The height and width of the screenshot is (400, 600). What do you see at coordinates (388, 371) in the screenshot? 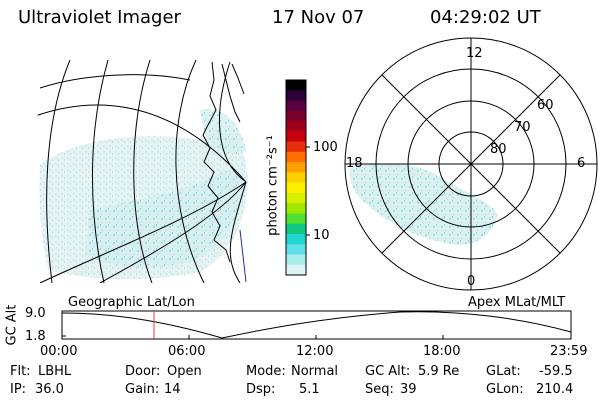
I see `gc-alt-label: GC Alt:` at bounding box center [388, 371].